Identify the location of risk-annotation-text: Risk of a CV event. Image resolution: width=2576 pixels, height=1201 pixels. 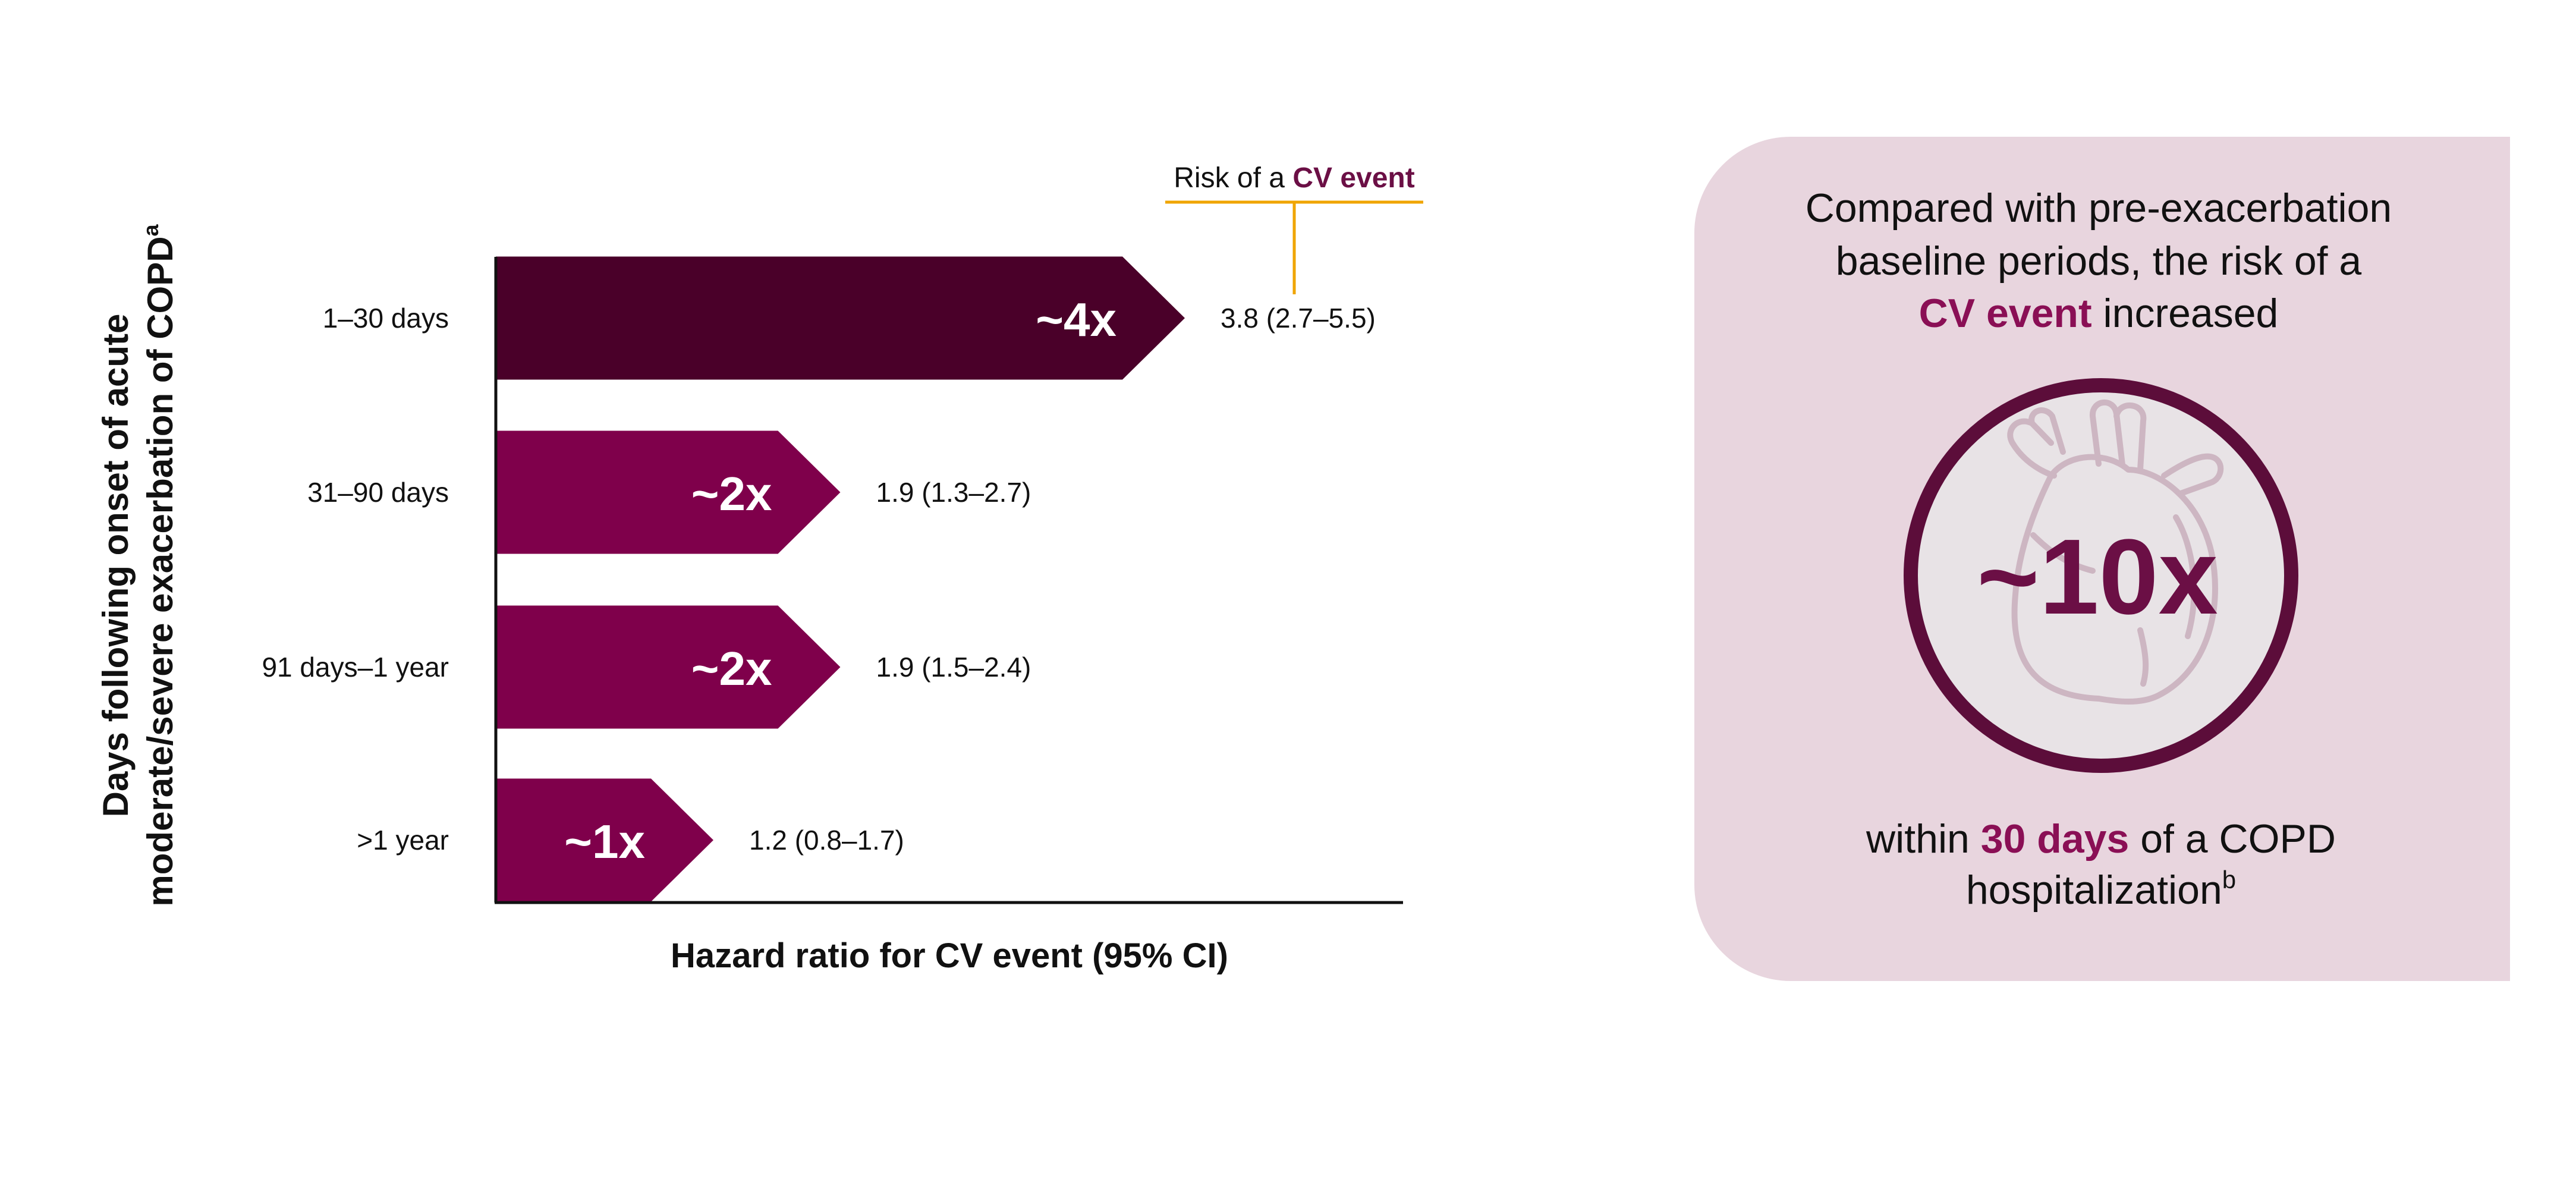
(1294, 178).